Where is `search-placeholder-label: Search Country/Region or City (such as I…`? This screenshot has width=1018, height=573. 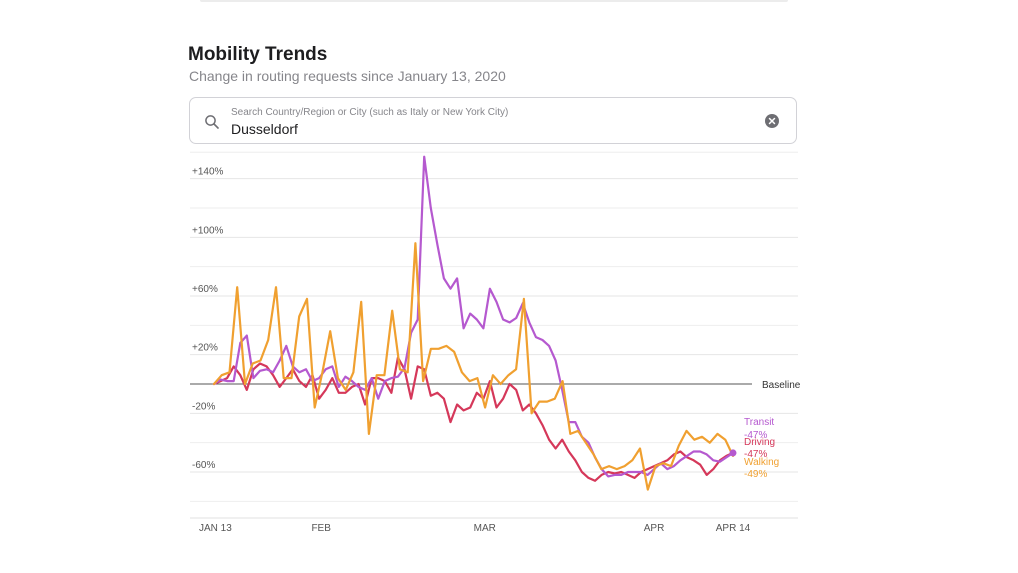 search-placeholder-label: Search Country/Region or City (such as I… is located at coordinates (370, 112).